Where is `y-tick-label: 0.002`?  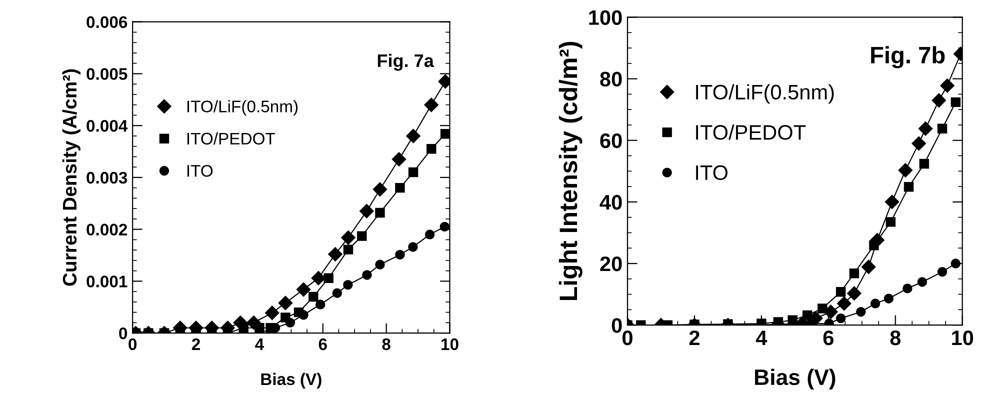
y-tick-label: 0.002 is located at coordinates (107, 230).